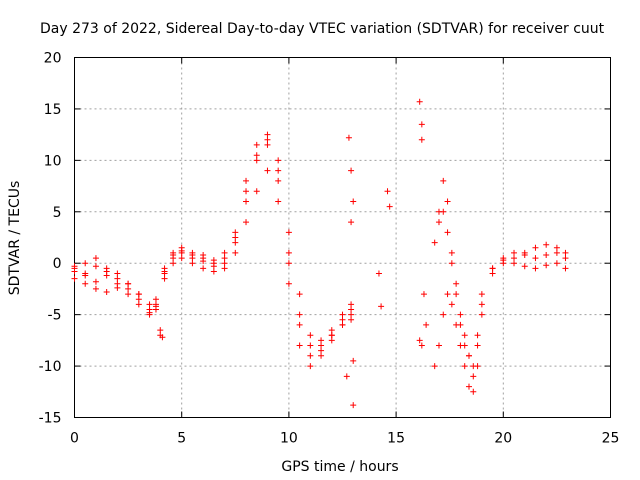  I want to click on x-tick-label: 0, so click(74, 439).